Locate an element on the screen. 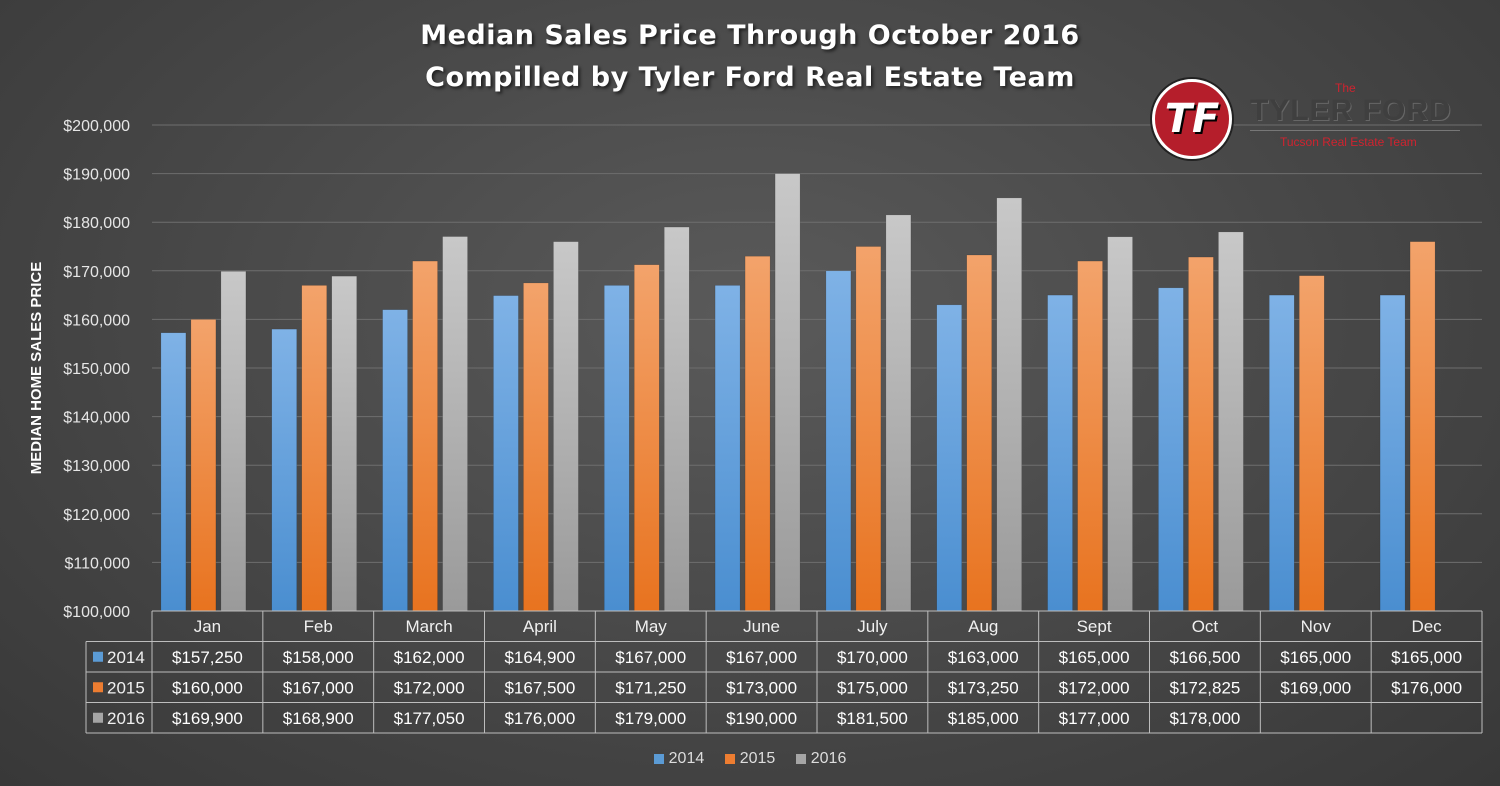  bar-2014-jan is located at coordinates (173, 472).